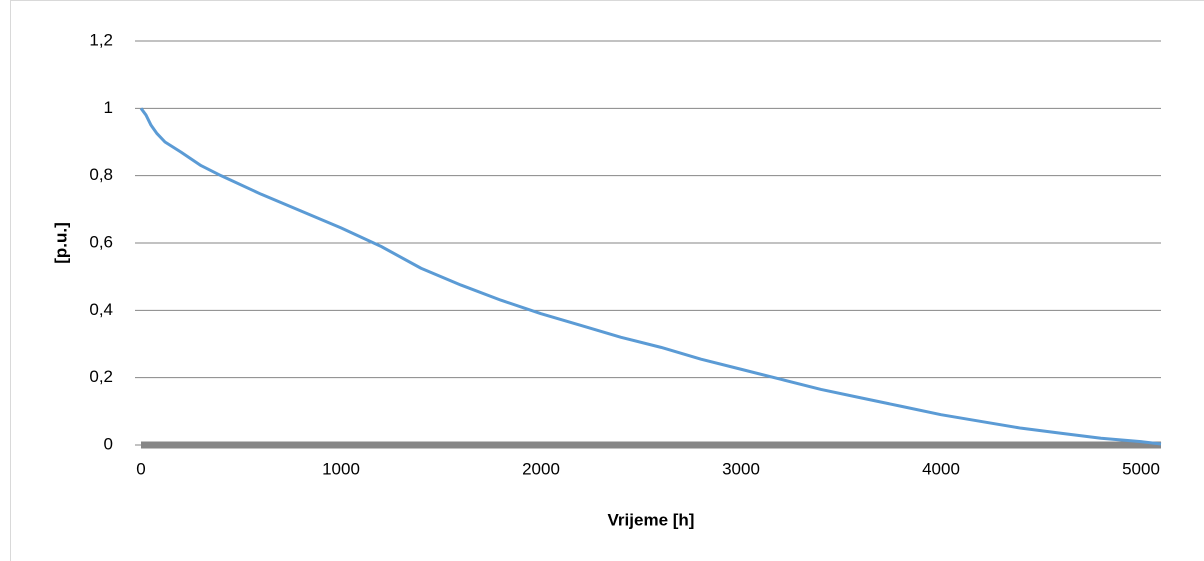 This screenshot has height=561, width=1204. Describe the element at coordinates (541, 468) in the screenshot. I see `x-tick-label: 2000` at that location.